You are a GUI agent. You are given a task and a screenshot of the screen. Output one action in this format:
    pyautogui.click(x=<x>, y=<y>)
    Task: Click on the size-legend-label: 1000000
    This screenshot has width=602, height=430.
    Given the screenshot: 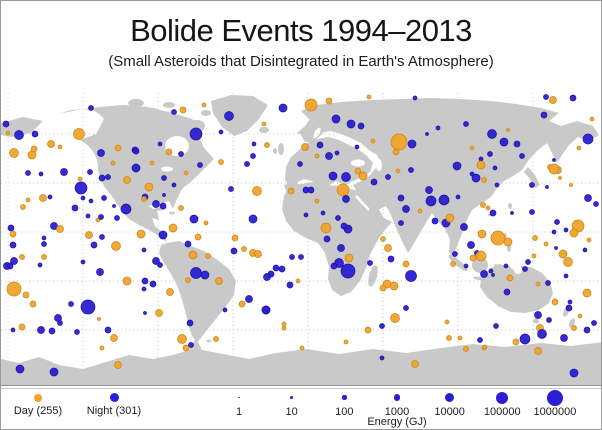 What is the action you would take?
    pyautogui.click(x=555, y=412)
    